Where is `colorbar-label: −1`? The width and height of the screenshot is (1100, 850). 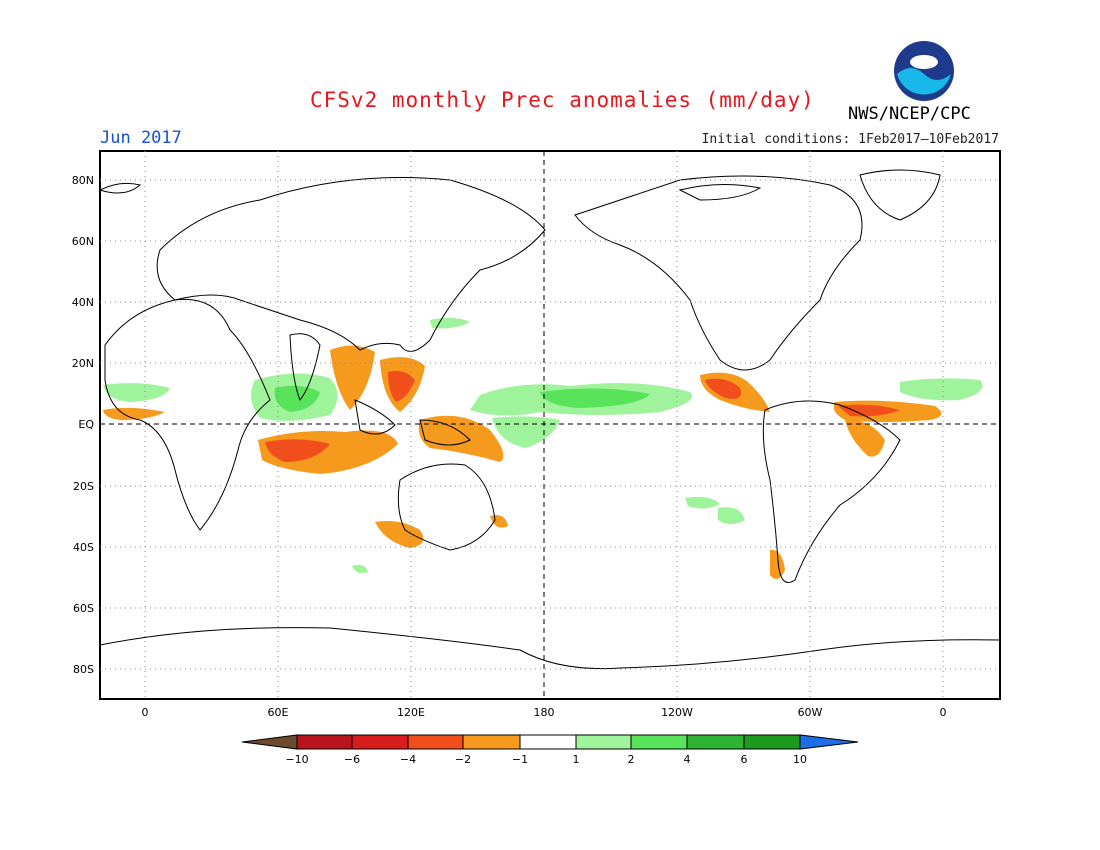
colorbar-label: −1 is located at coordinates (520, 759).